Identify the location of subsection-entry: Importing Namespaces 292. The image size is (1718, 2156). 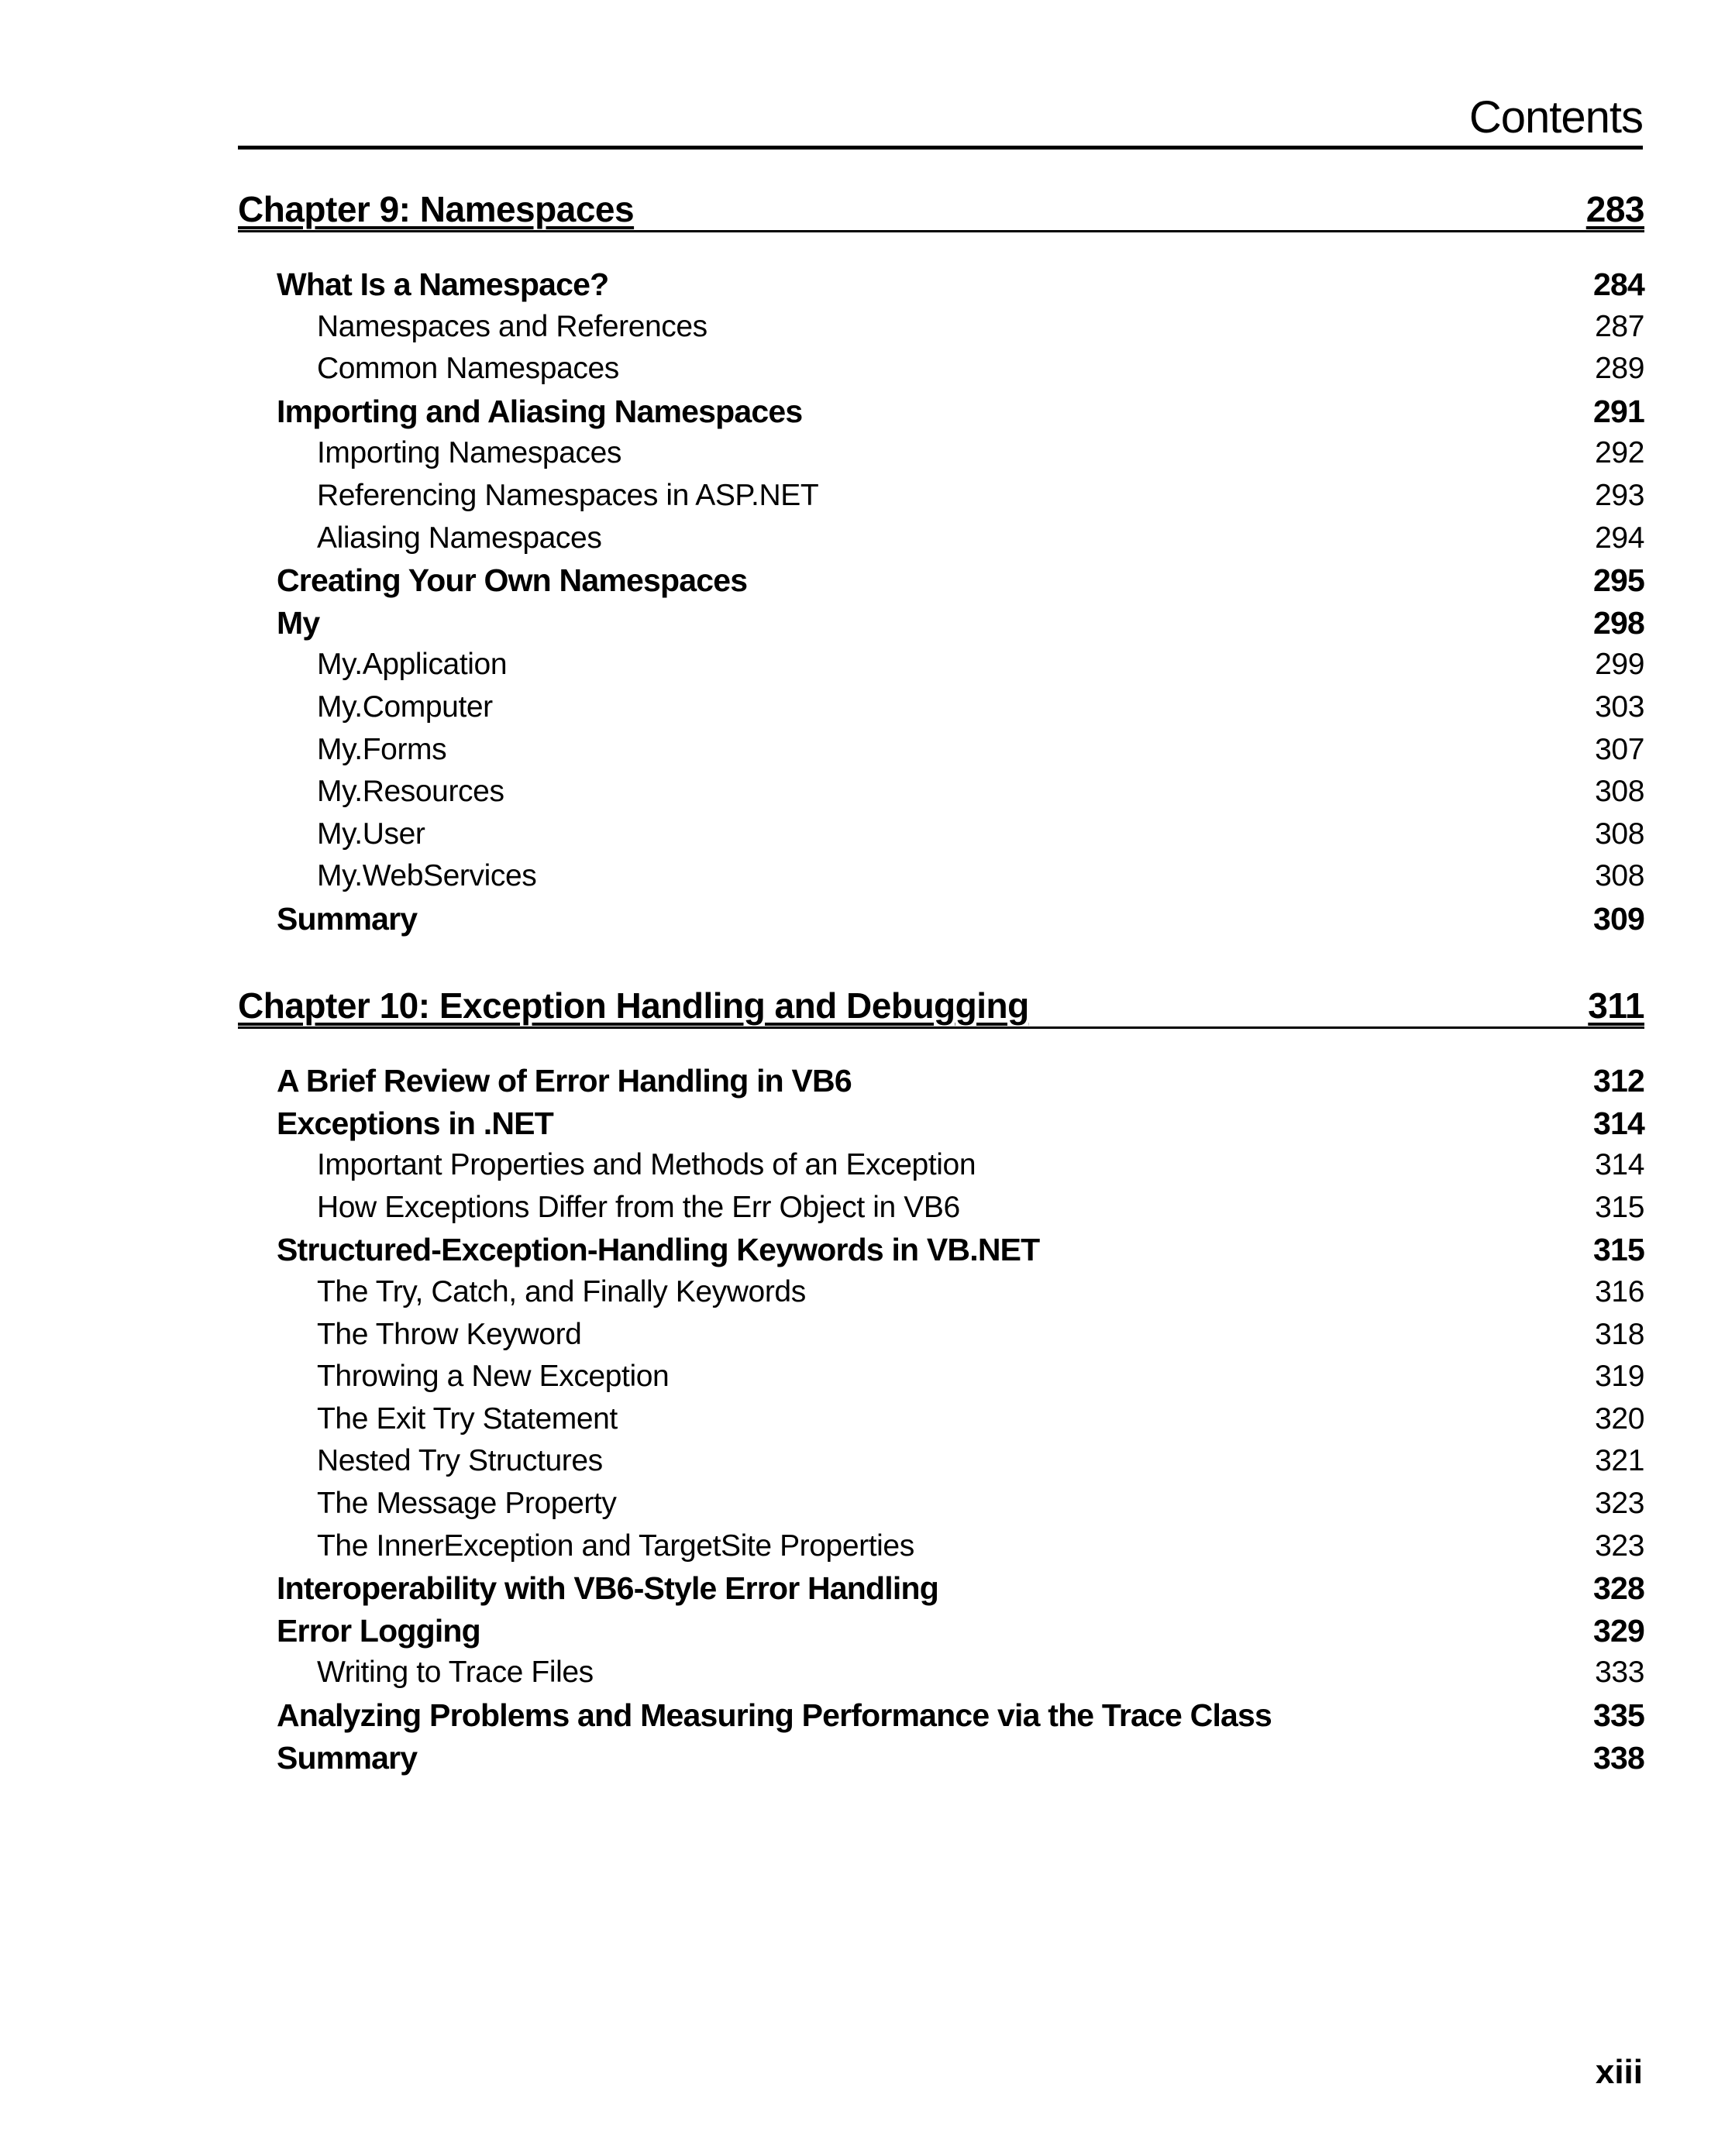
(941, 453).